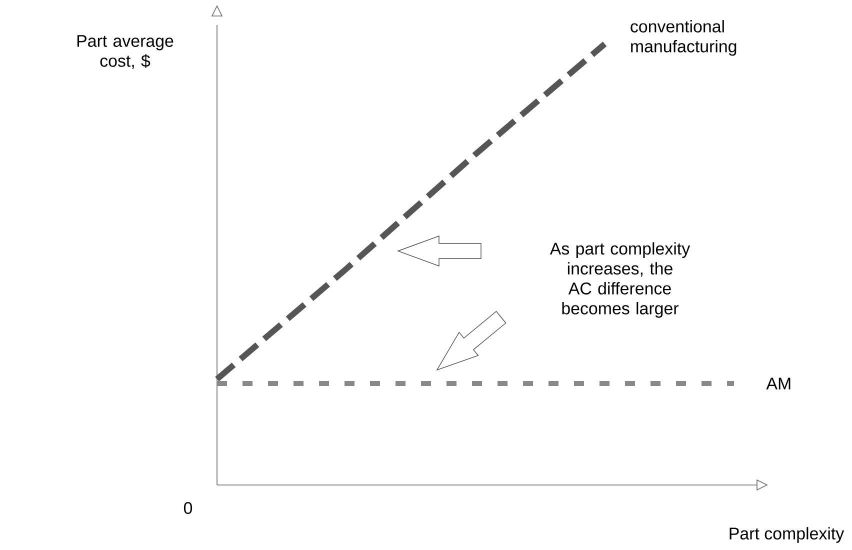  What do you see at coordinates (188, 508) in the screenshot?
I see `text: 0` at bounding box center [188, 508].